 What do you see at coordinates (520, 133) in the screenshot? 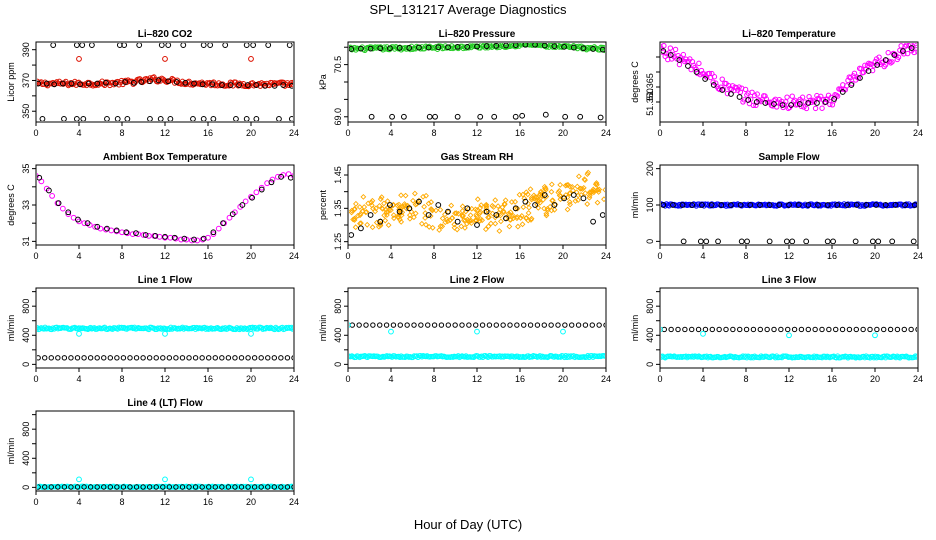
I see `x-tick-label: 16` at bounding box center [520, 133].